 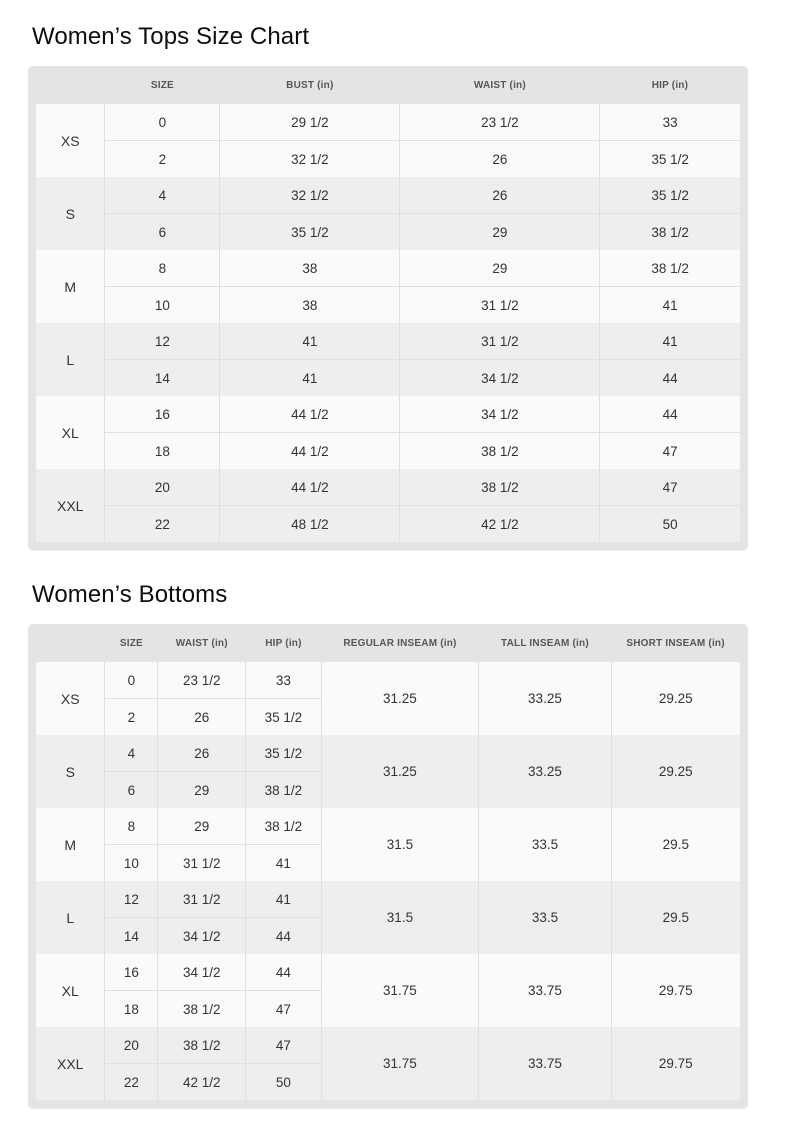 I want to click on column-header: BUST (in), so click(x=310, y=85).